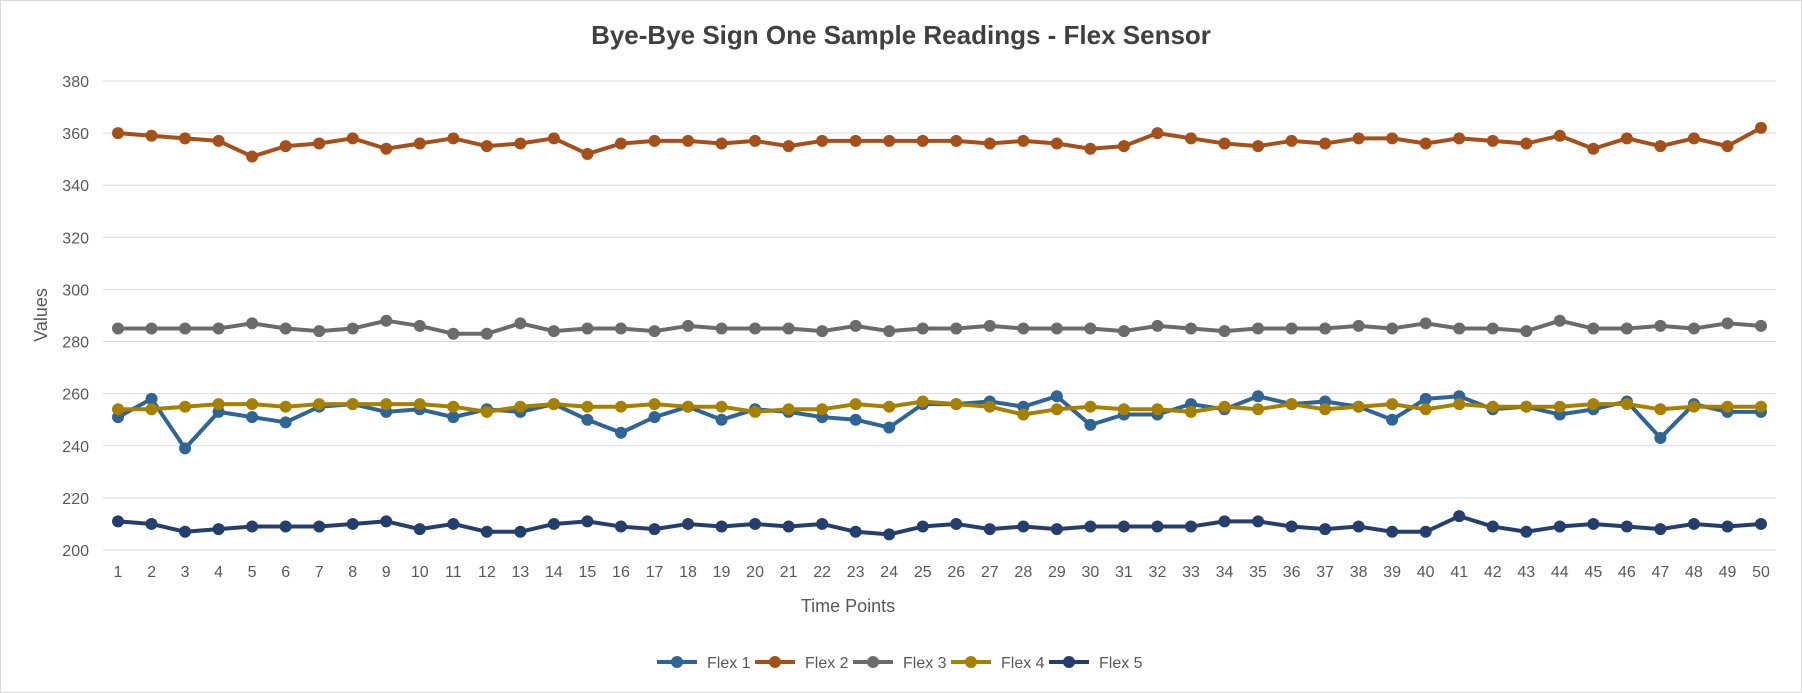 This screenshot has width=1802, height=693. Describe the element at coordinates (1661, 572) in the screenshot. I see `x-tick-label: 47` at that location.